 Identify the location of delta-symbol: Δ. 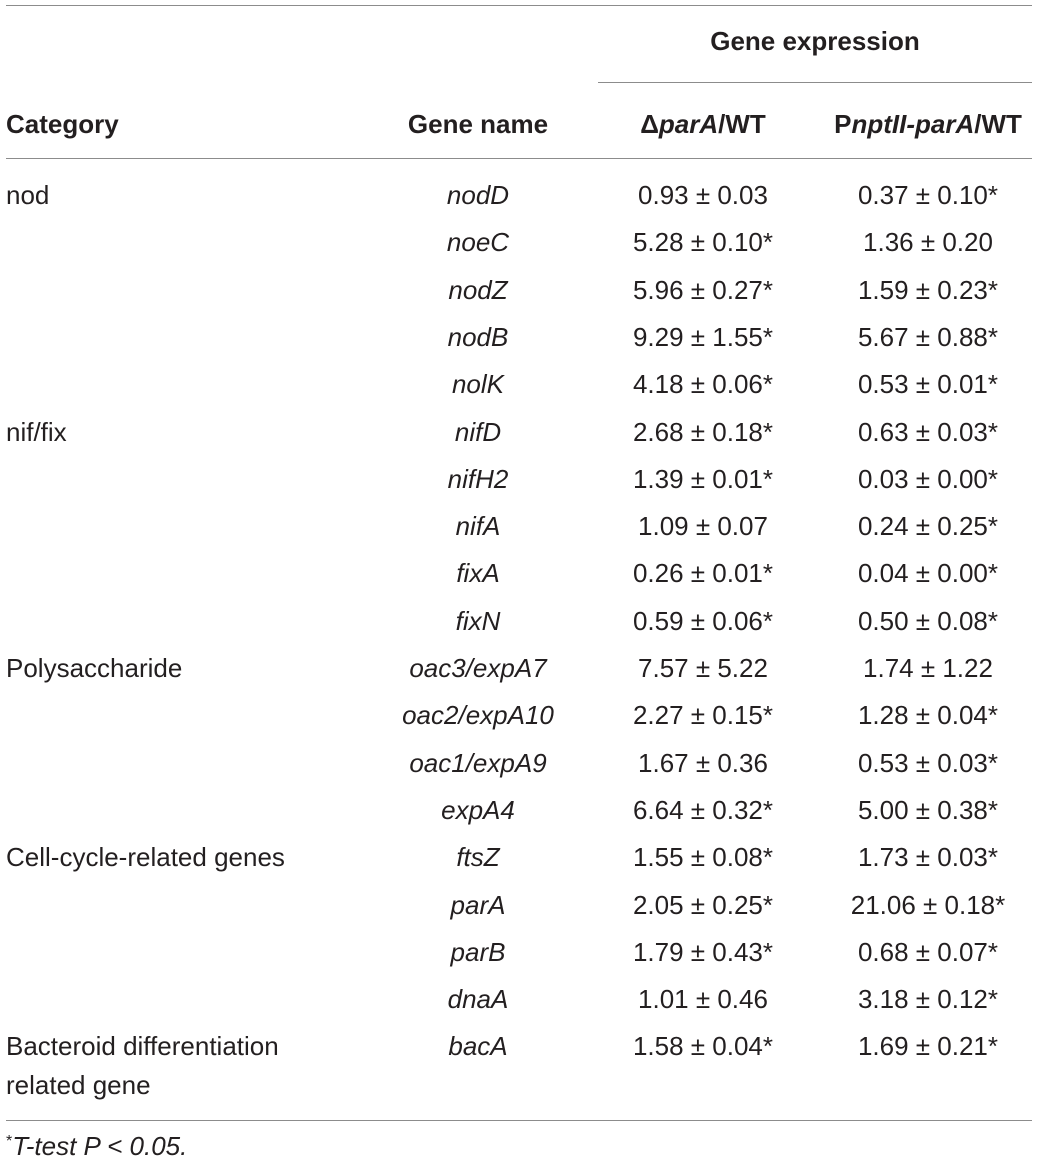
(649, 124).